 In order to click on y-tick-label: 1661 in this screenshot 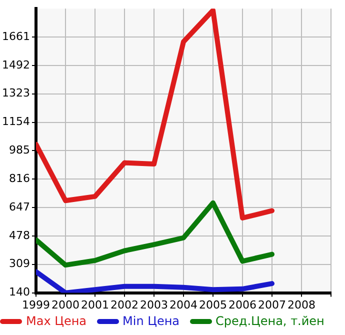, I will do `click(16, 36)`.